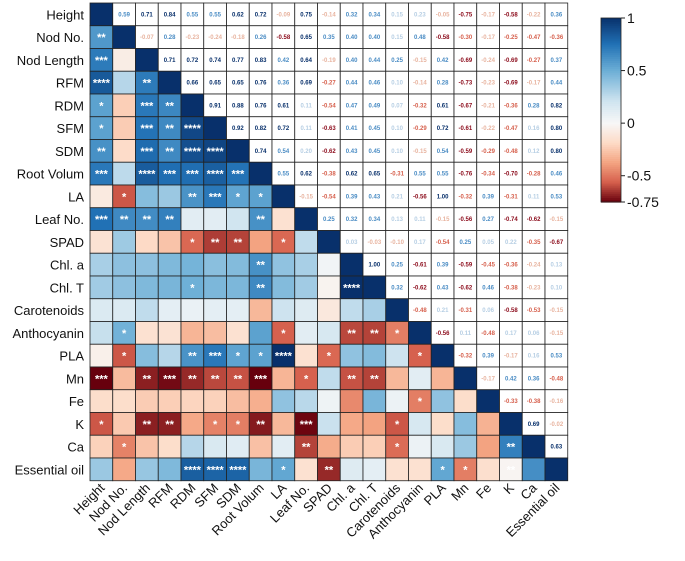  Describe the element at coordinates (306, 152) in the screenshot. I see `correlation-value: 0.20` at that location.